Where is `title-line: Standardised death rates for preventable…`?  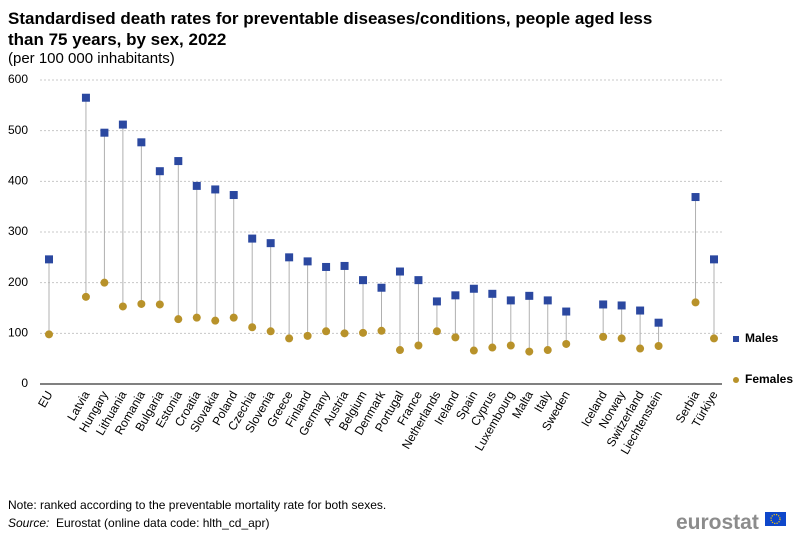
title-line: Standardised death rates for preventable… is located at coordinates (330, 18).